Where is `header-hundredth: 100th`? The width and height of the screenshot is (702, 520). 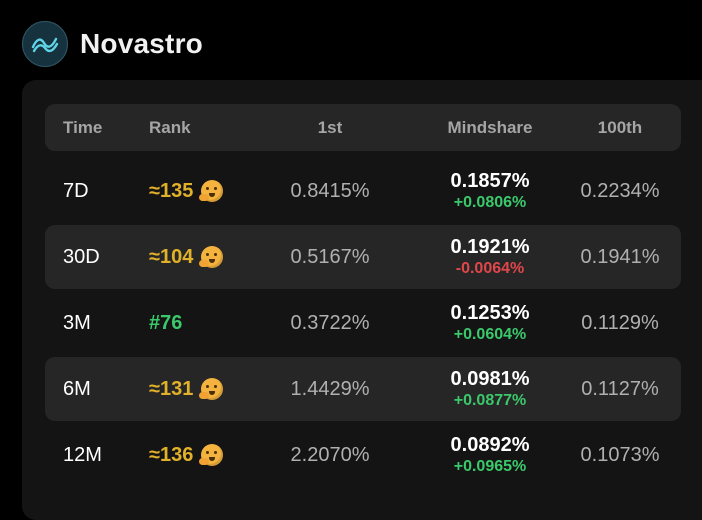 header-hundredth: 100th is located at coordinates (620, 127).